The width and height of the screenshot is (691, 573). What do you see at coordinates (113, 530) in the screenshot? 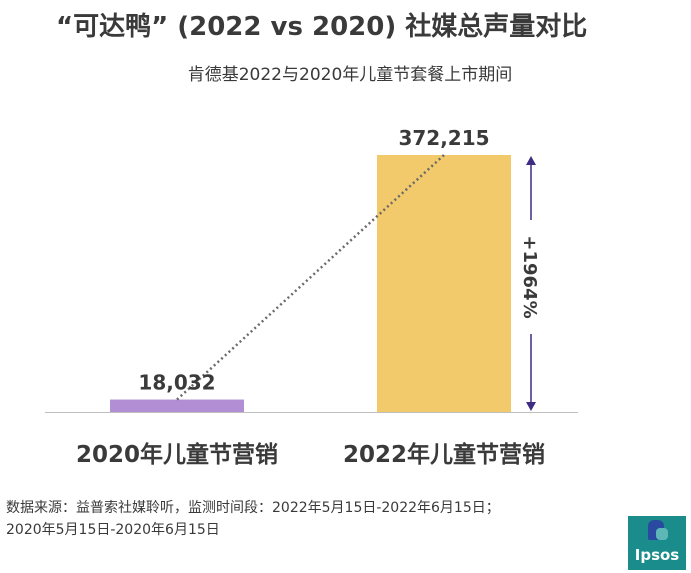
I see `footnote-line-2: 2020年5月15日-2020年6月15日` at bounding box center [113, 530].